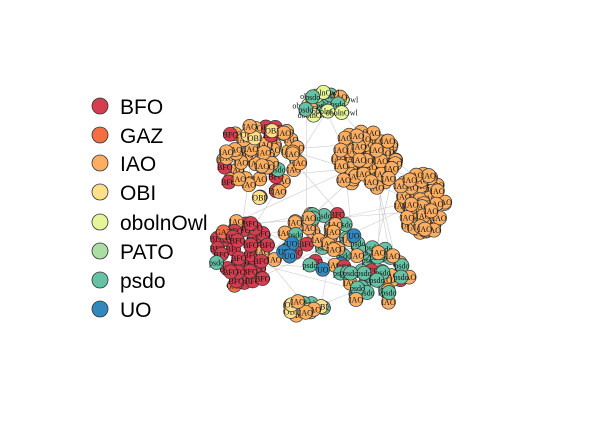 The height and width of the screenshot is (435, 616). I want to click on legend-item-psdo: psdo, so click(128, 281).